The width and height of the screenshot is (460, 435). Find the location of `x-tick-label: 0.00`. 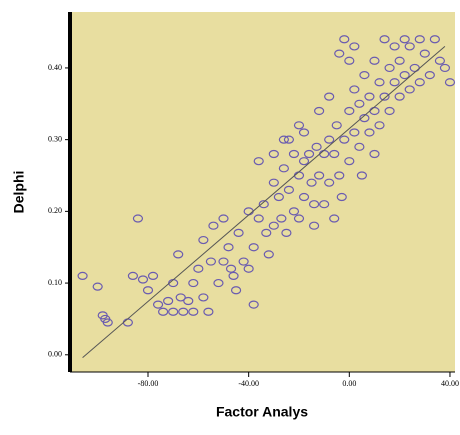

x-tick-label: 0.00 is located at coordinates (349, 383).